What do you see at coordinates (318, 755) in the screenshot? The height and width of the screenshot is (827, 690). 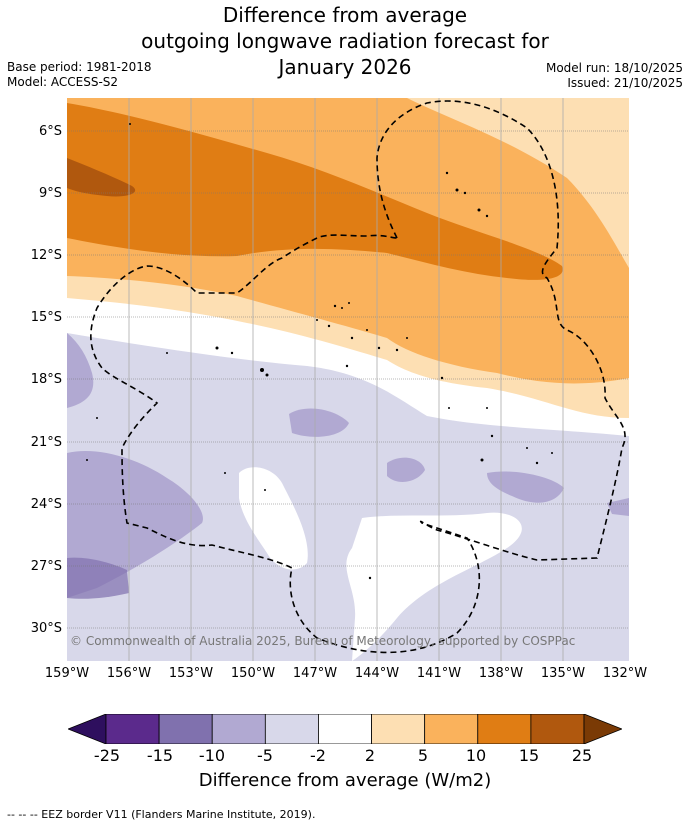 I see `cb-label-m2: -2` at bounding box center [318, 755].